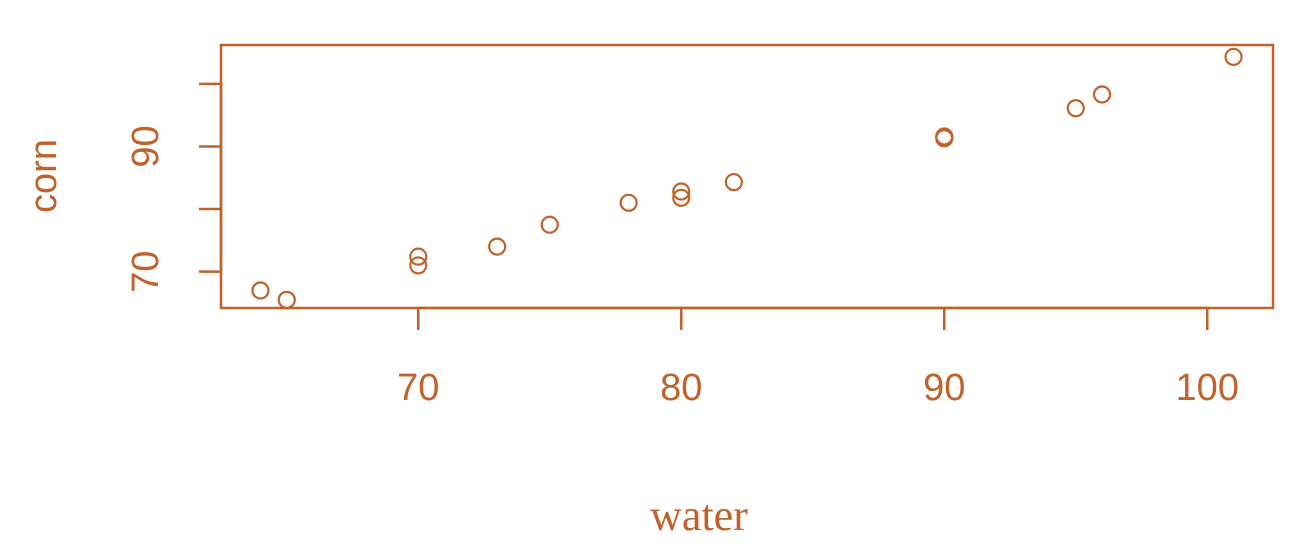 This screenshot has height=555, width=1302. What do you see at coordinates (944, 388) in the screenshot?
I see `x-tick-label: 90` at bounding box center [944, 388].